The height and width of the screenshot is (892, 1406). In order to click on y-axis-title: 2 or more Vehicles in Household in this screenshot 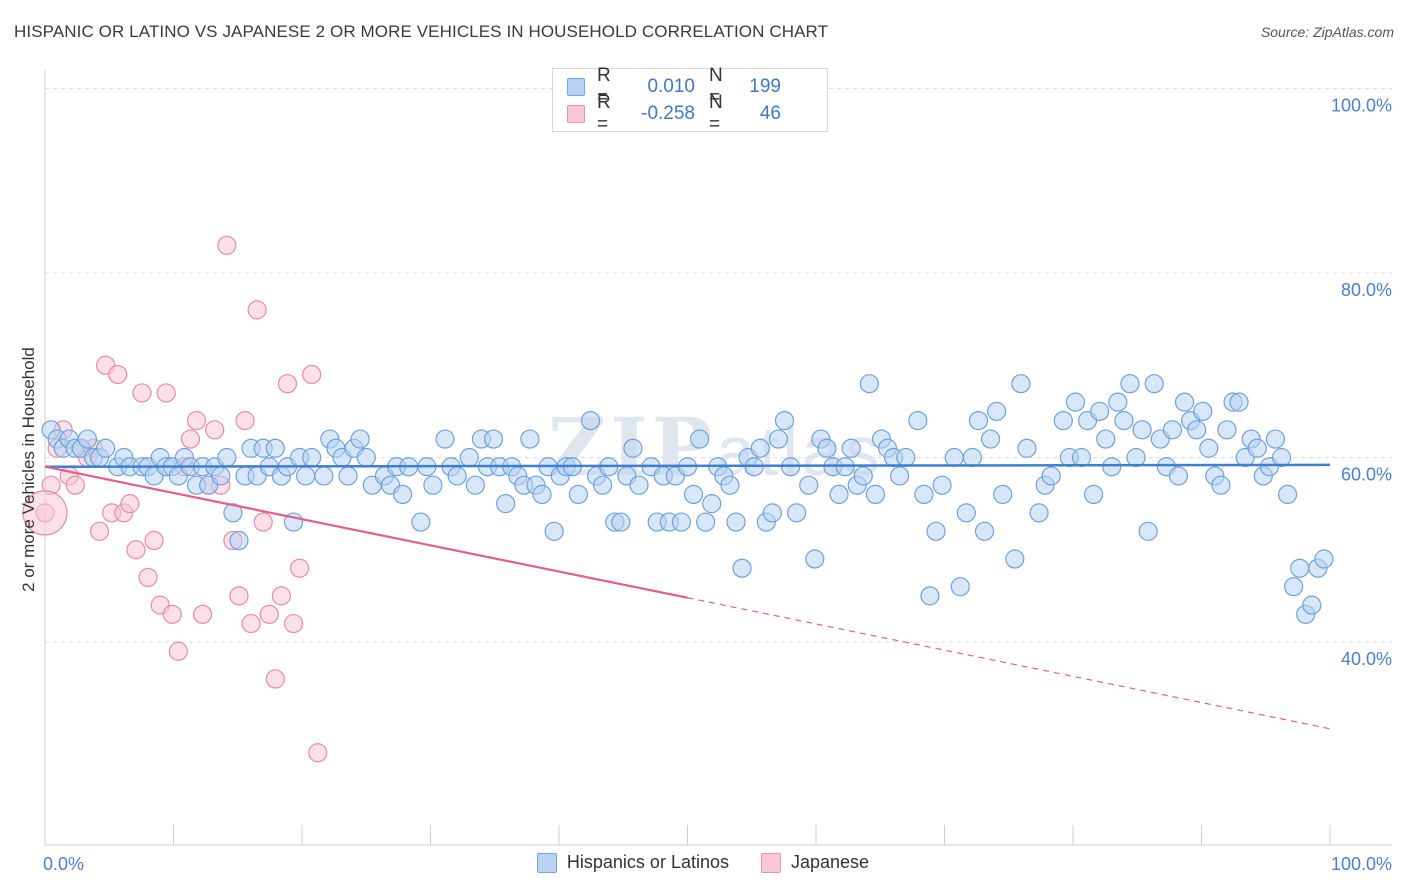, I will do `click(28, 469)`.